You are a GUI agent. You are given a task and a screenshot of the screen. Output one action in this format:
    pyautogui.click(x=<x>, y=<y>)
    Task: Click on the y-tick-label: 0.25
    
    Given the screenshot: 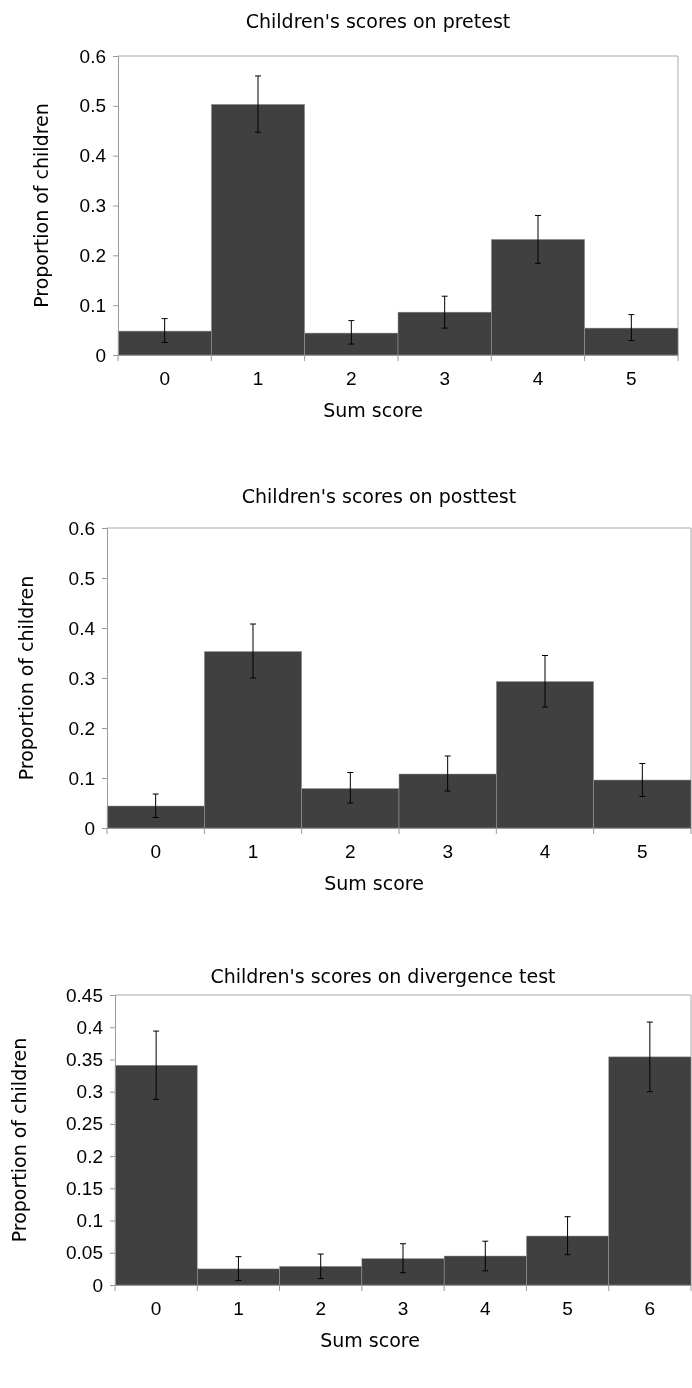 What is the action you would take?
    pyautogui.click(x=84, y=1124)
    